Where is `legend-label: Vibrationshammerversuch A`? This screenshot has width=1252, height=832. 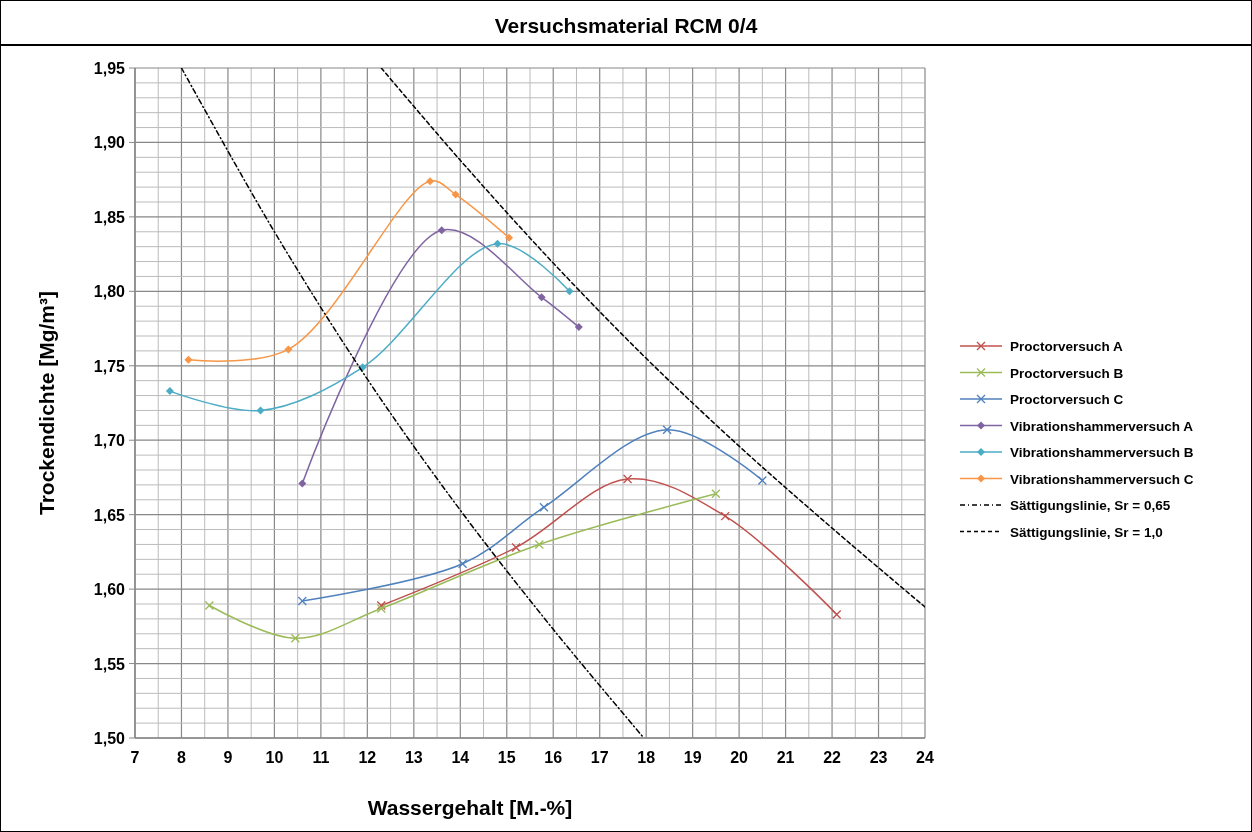 legend-label: Vibrationshammerversuch A is located at coordinates (1102, 426).